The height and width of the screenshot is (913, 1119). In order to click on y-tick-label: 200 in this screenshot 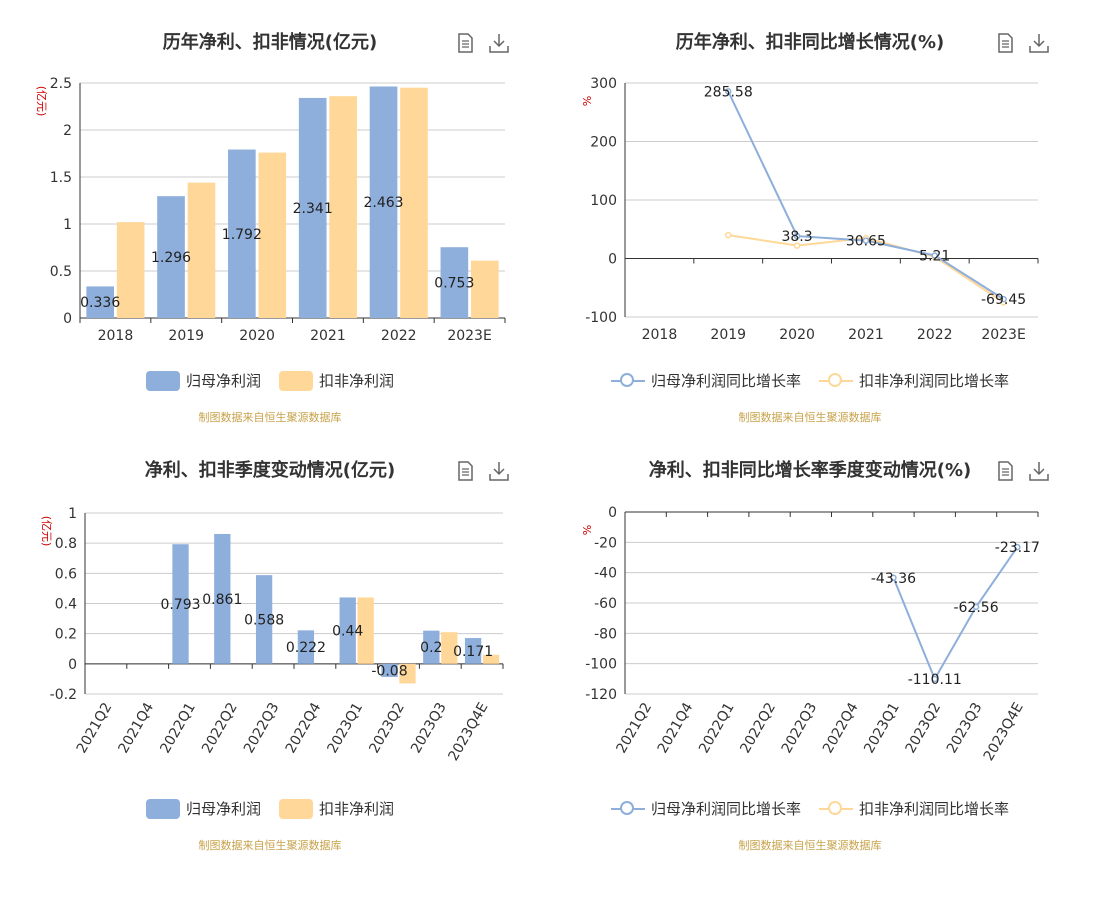, I will do `click(603, 143)`.